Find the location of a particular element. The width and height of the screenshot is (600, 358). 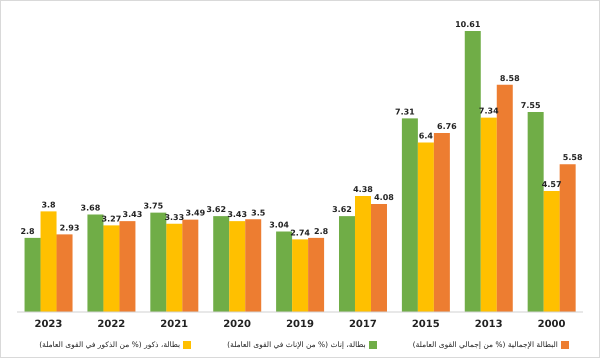

data-label: 6.76 is located at coordinates (447, 126).